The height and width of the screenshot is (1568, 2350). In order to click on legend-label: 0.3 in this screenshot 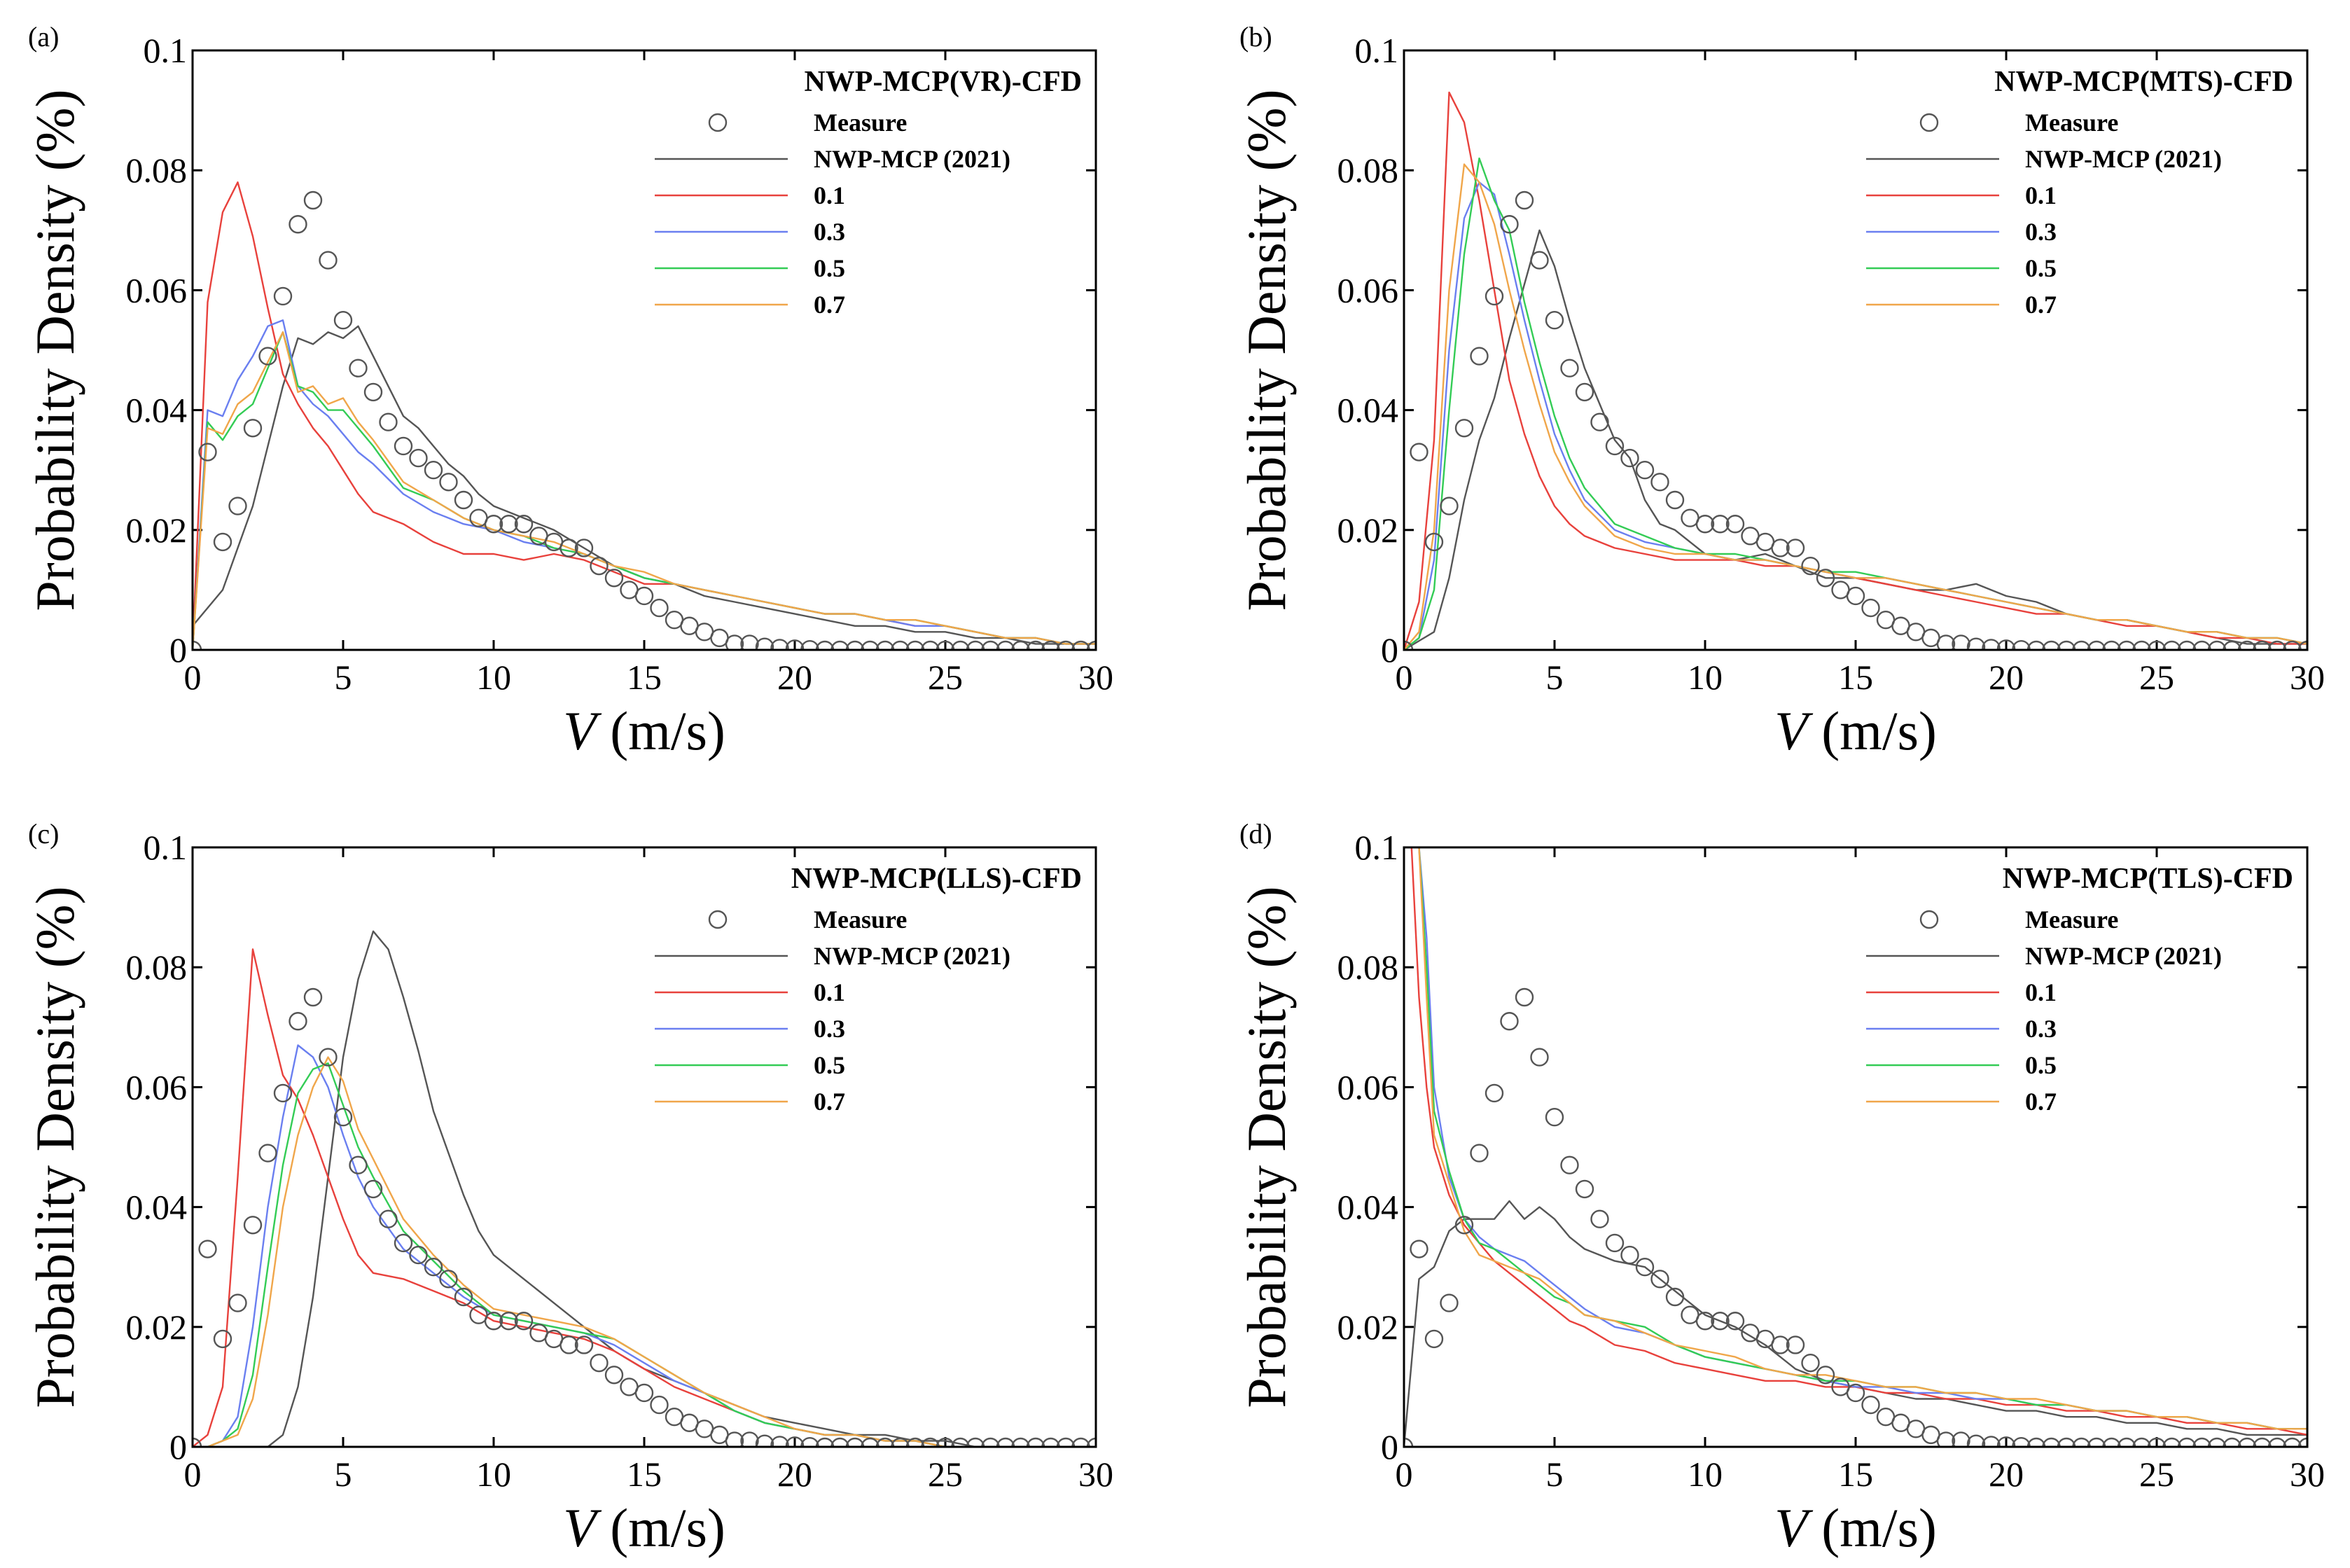, I will do `click(2041, 232)`.